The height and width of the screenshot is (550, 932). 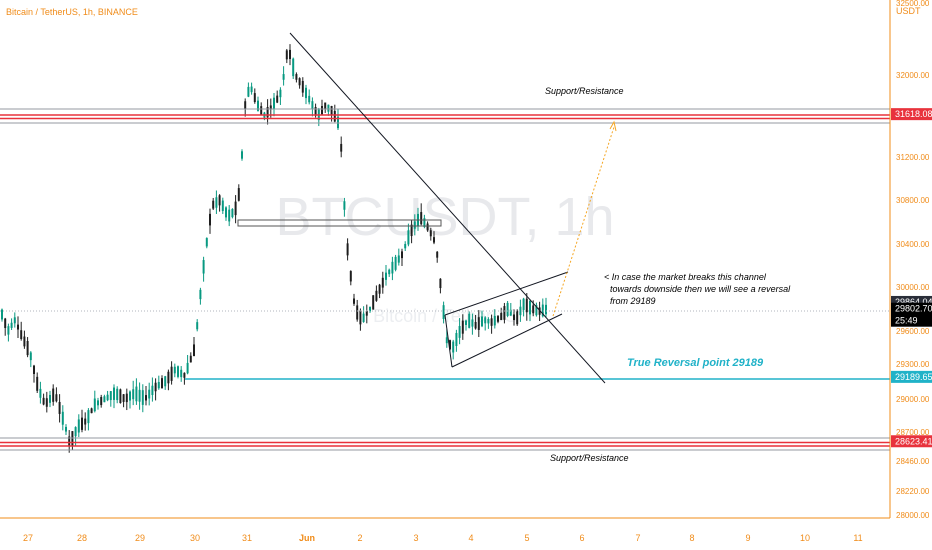 I want to click on projection-line, so click(x=583, y=221).